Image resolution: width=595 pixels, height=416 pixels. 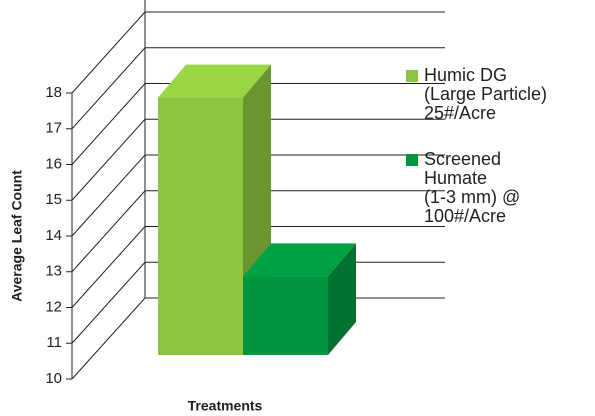 I want to click on y-tick-label: 16, so click(x=53, y=163).